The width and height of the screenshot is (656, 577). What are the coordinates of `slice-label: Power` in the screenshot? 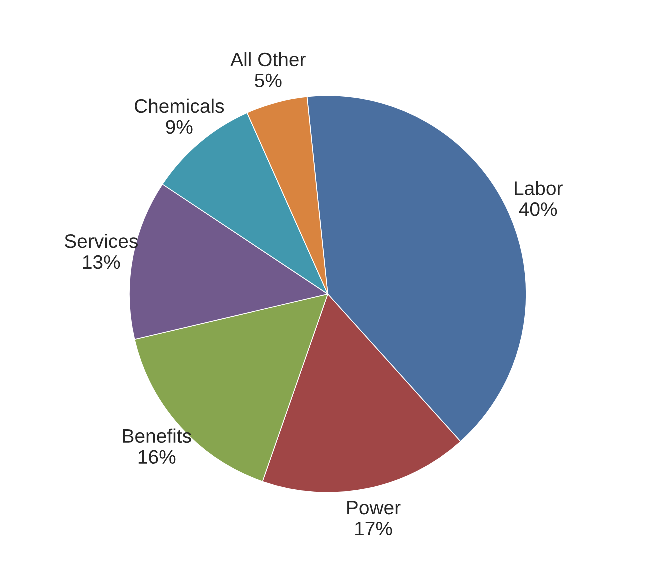 It's located at (374, 508).